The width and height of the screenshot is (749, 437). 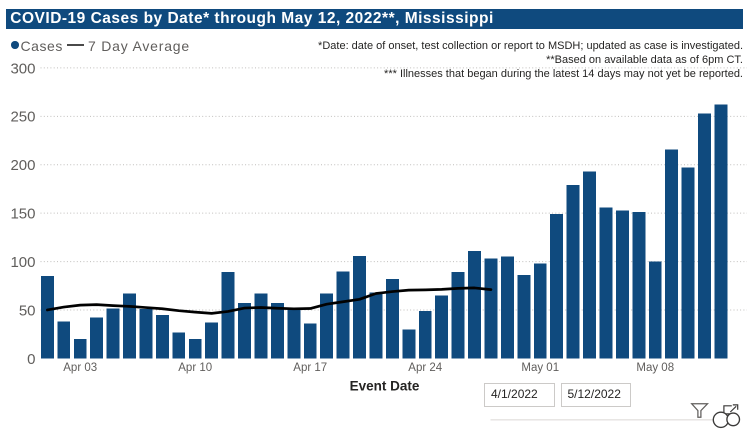 I want to click on svg-text: 200, so click(x=22, y=165).